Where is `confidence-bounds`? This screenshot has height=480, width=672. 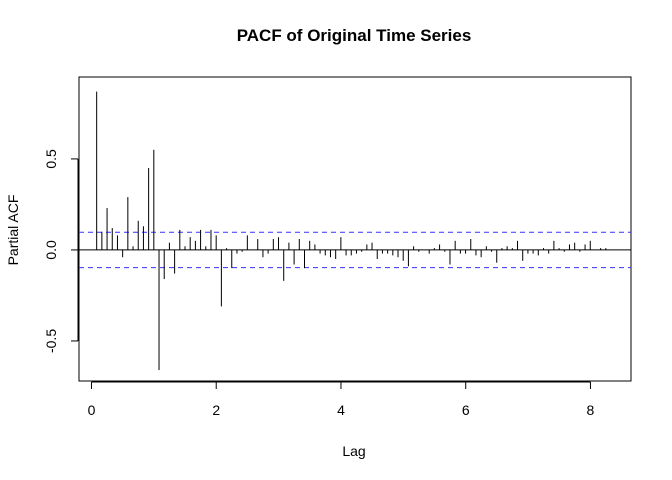 confidence-bounds is located at coordinates (355, 250).